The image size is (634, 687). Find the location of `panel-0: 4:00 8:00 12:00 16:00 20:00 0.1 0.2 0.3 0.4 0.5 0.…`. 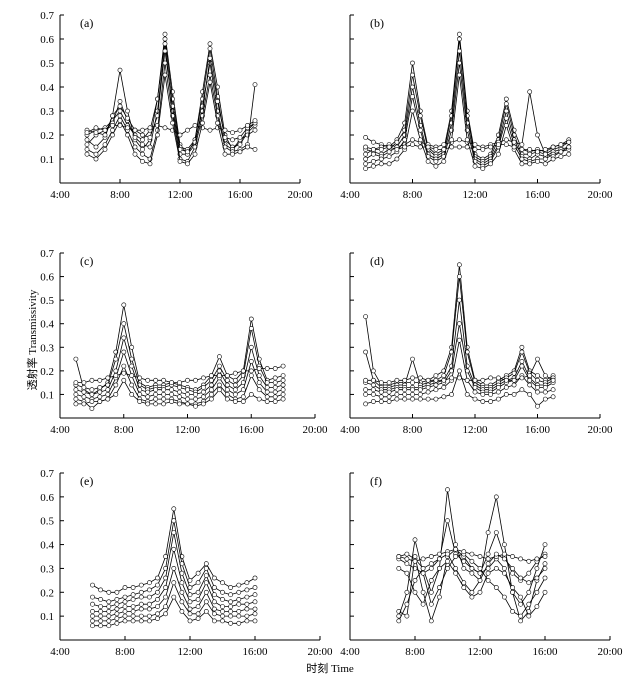

panel-0: 4:00 8:00 12:00 16:00 20:00 0.1 0.2 0.3 0.4 0.5 0.… is located at coordinates (176, 105).